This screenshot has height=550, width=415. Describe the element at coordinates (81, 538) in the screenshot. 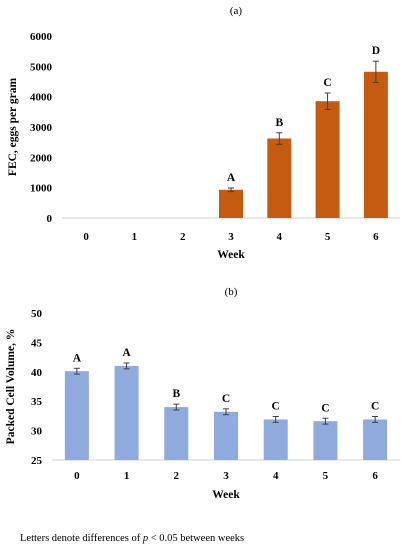

I see `footnote-text-before: Letters denote differences of` at that location.